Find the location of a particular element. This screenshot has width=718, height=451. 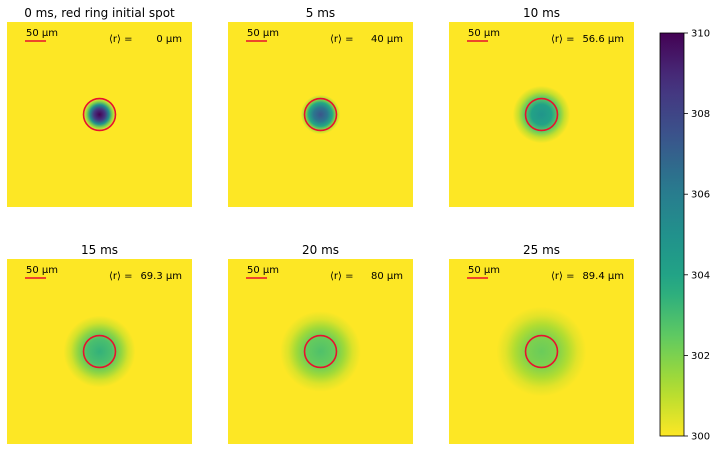

panel-title: 0 ms, red ring initial spot is located at coordinates (99, 13).